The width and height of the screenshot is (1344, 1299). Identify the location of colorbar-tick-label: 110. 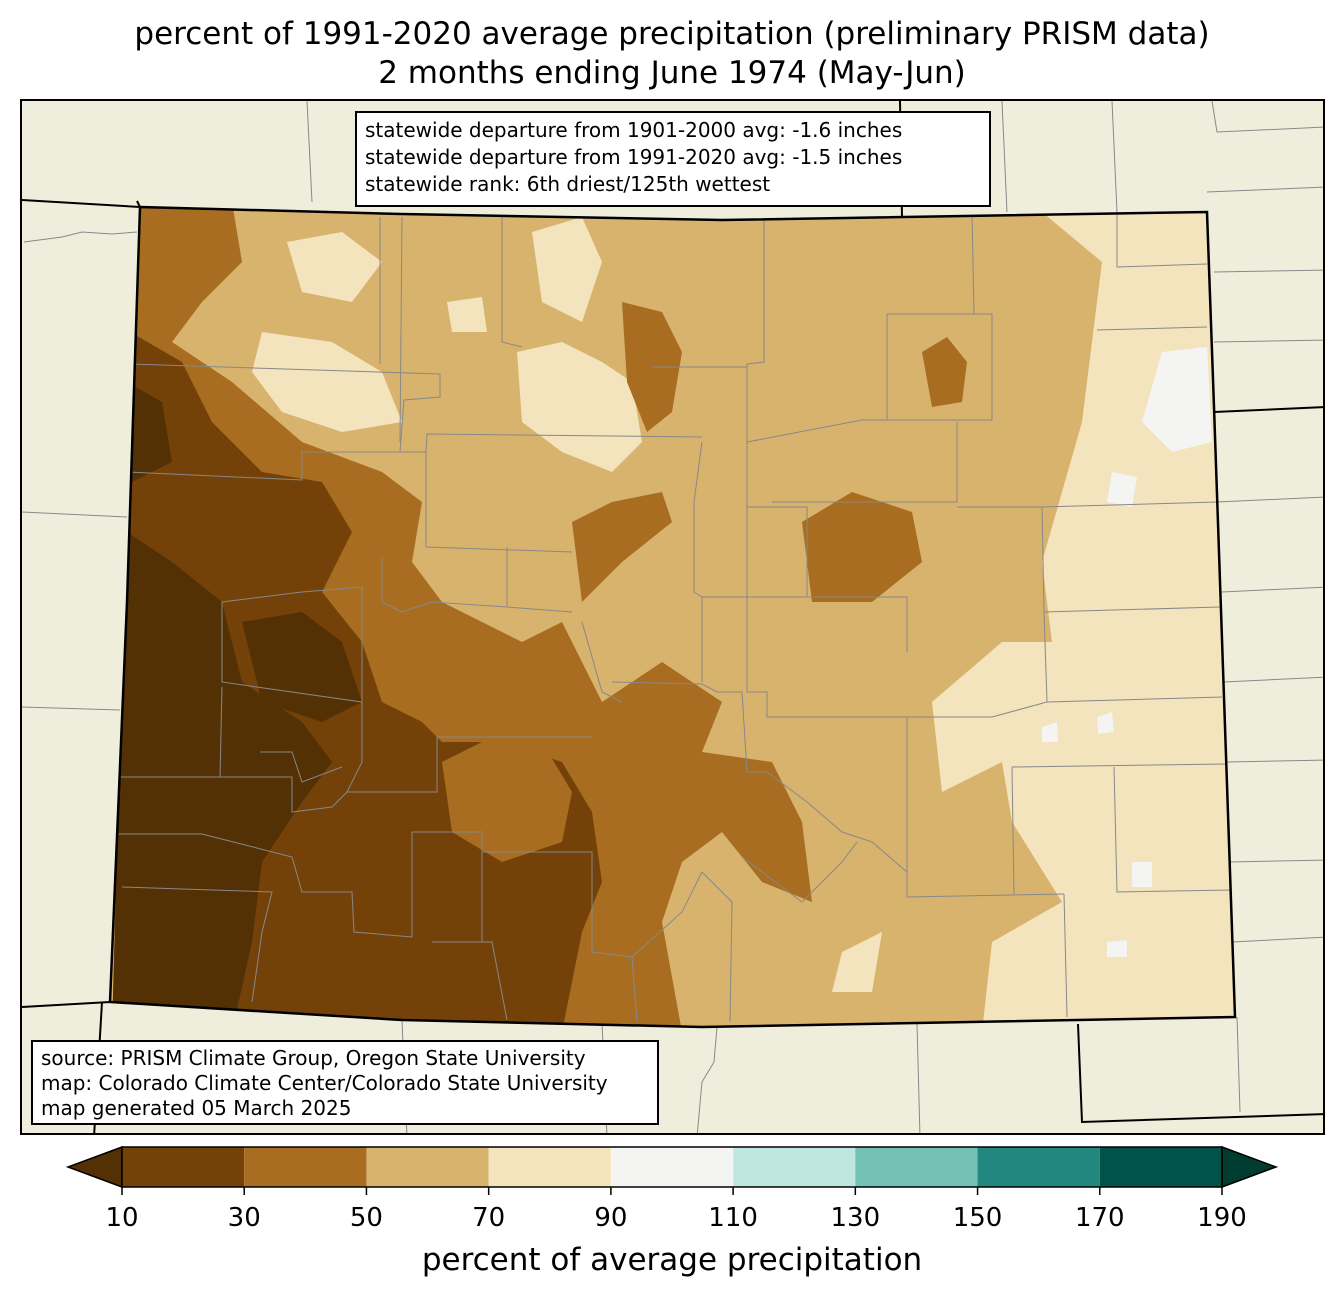
(733, 1218).